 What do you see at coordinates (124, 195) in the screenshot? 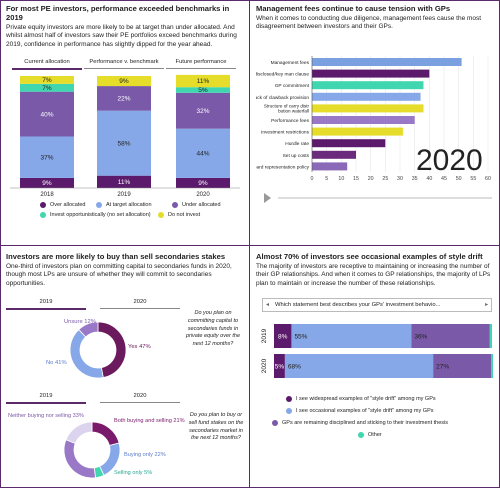
I see `category-label: 2019` at bounding box center [124, 195].